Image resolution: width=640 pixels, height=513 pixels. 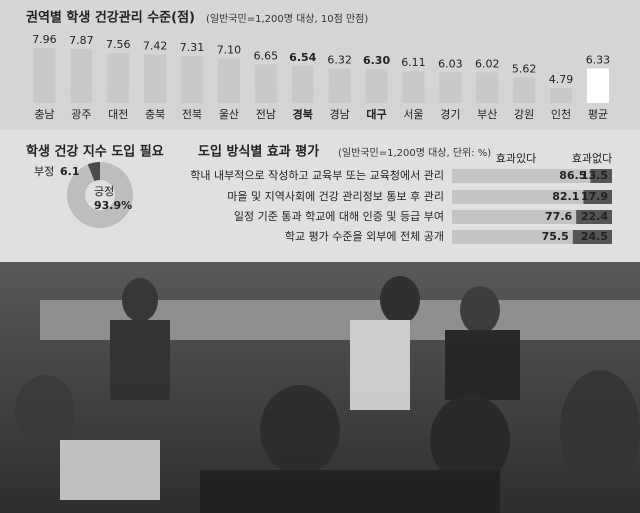 I want to click on value-label: 4.79, so click(x=561, y=79).